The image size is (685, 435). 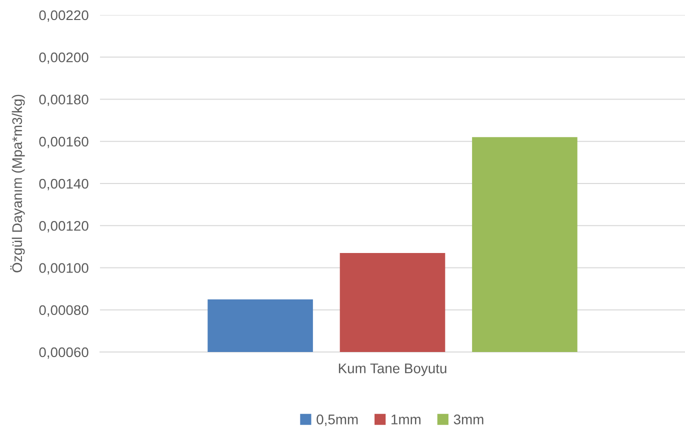 I want to click on y-tick-label: 0,00220, so click(x=63, y=16).